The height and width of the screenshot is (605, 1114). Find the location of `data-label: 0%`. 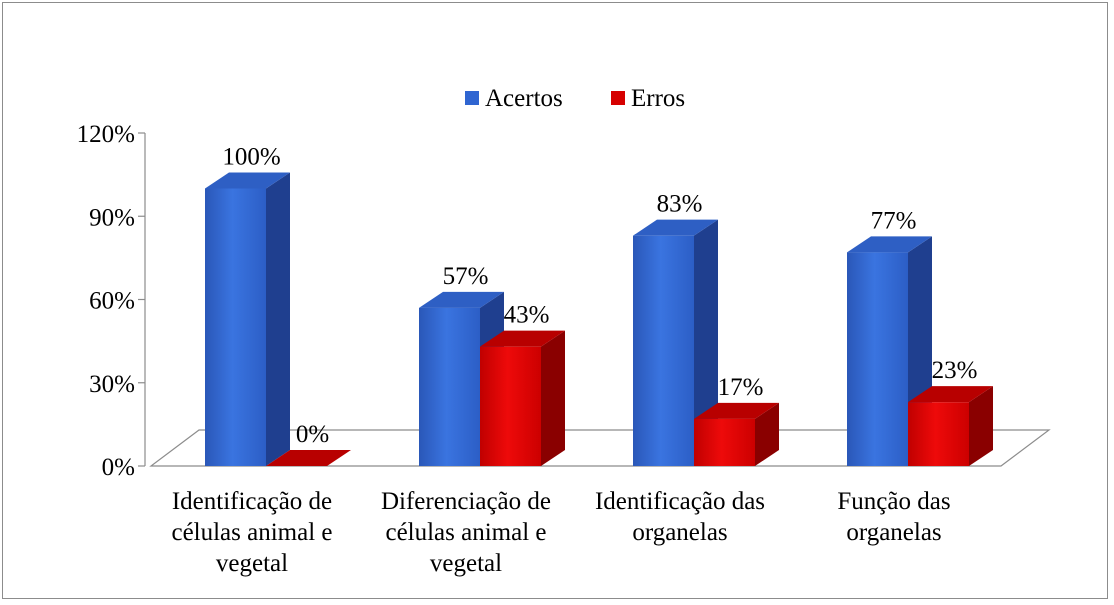

data-label: 0% is located at coordinates (312, 434).